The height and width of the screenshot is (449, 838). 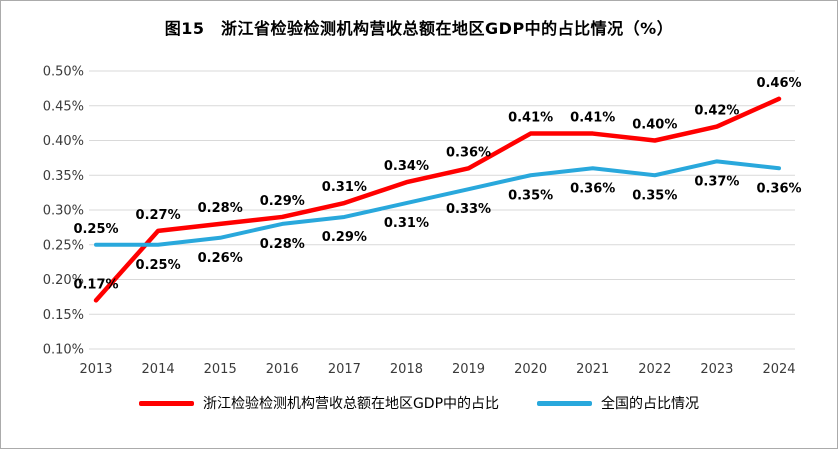 I want to click on x-tick-label: 2020, so click(x=530, y=369).